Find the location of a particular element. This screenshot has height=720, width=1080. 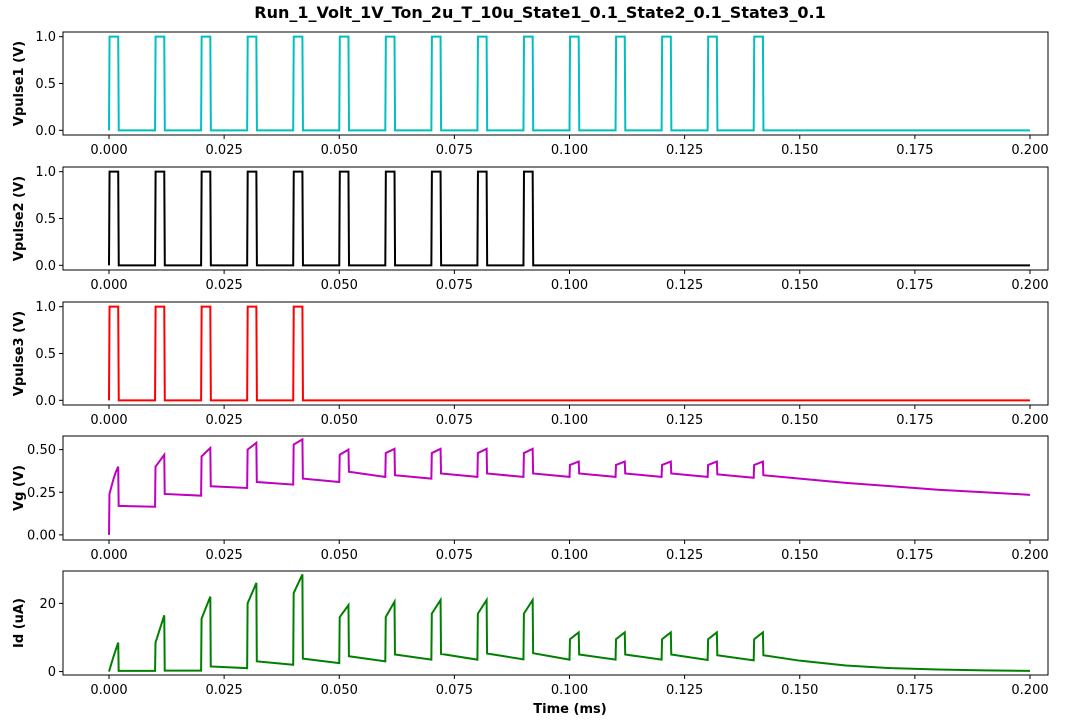

y-axis-label: Vpulse2 (V) is located at coordinates (19, 218).